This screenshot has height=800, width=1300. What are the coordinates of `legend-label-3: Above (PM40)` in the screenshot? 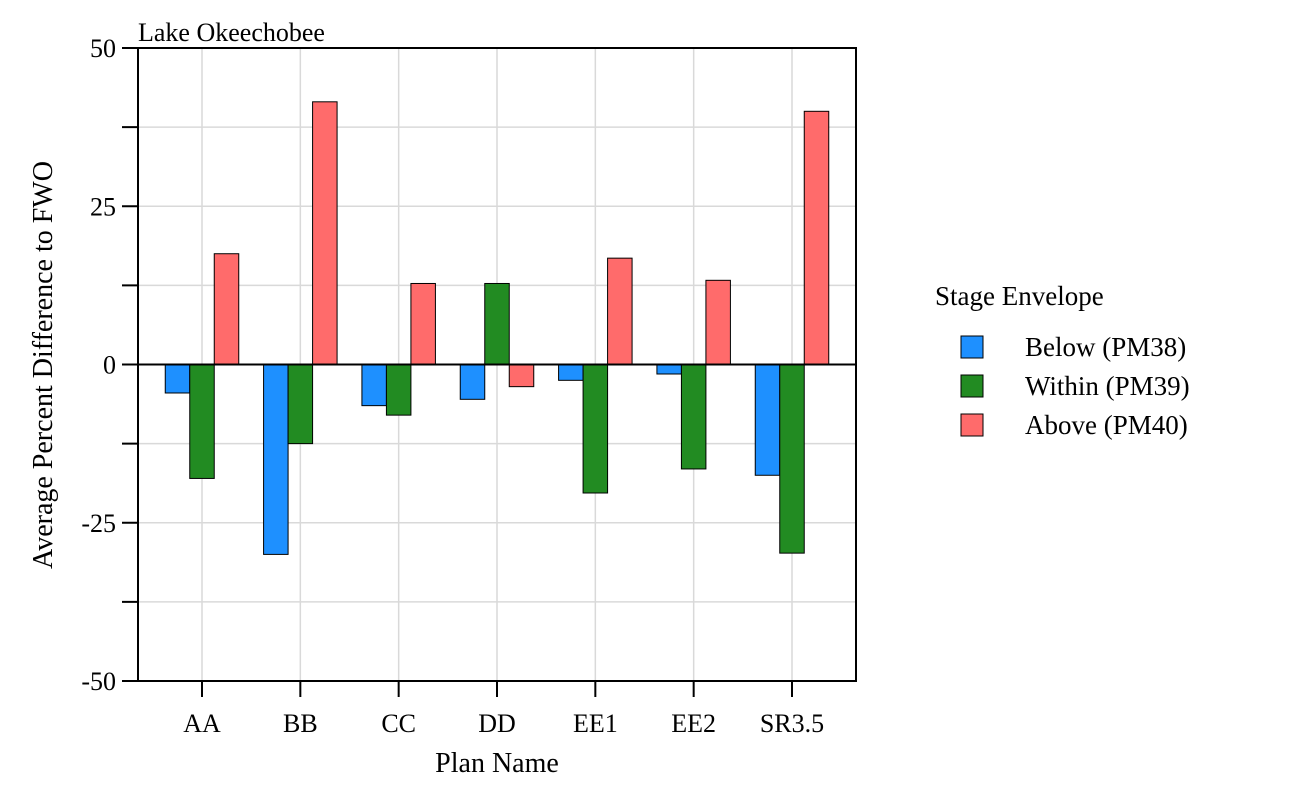 It's located at (1106, 425).